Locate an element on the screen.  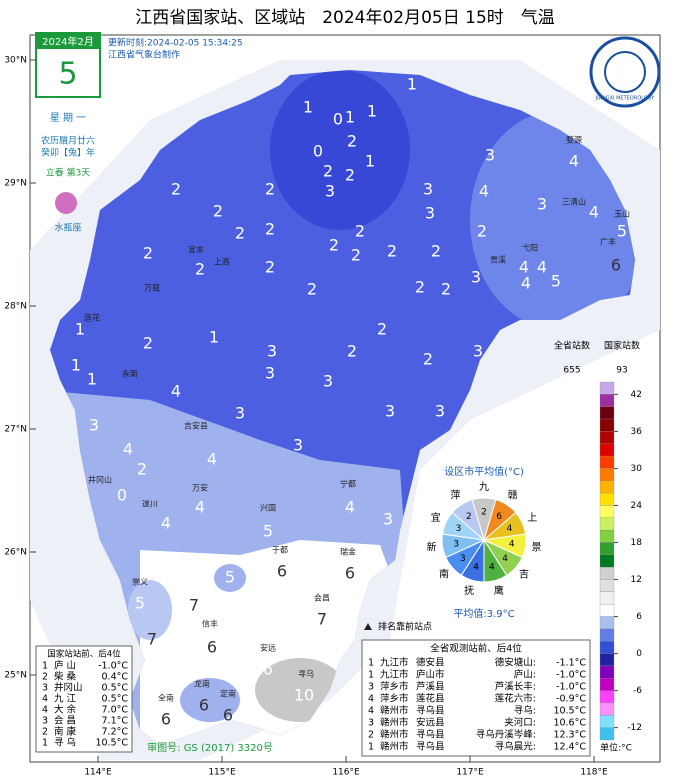
place-name: 瑞金 is located at coordinates (348, 552).